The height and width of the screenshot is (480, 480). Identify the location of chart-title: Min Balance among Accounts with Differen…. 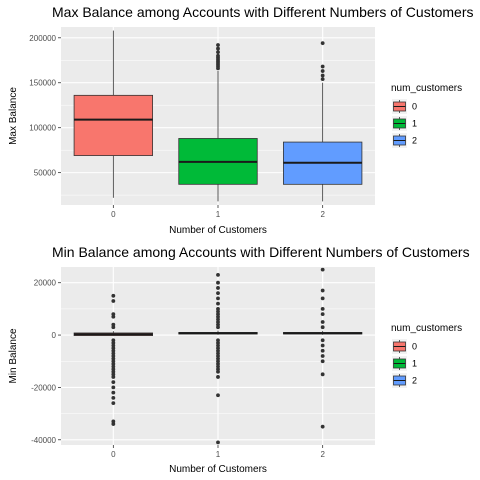
(261, 252).